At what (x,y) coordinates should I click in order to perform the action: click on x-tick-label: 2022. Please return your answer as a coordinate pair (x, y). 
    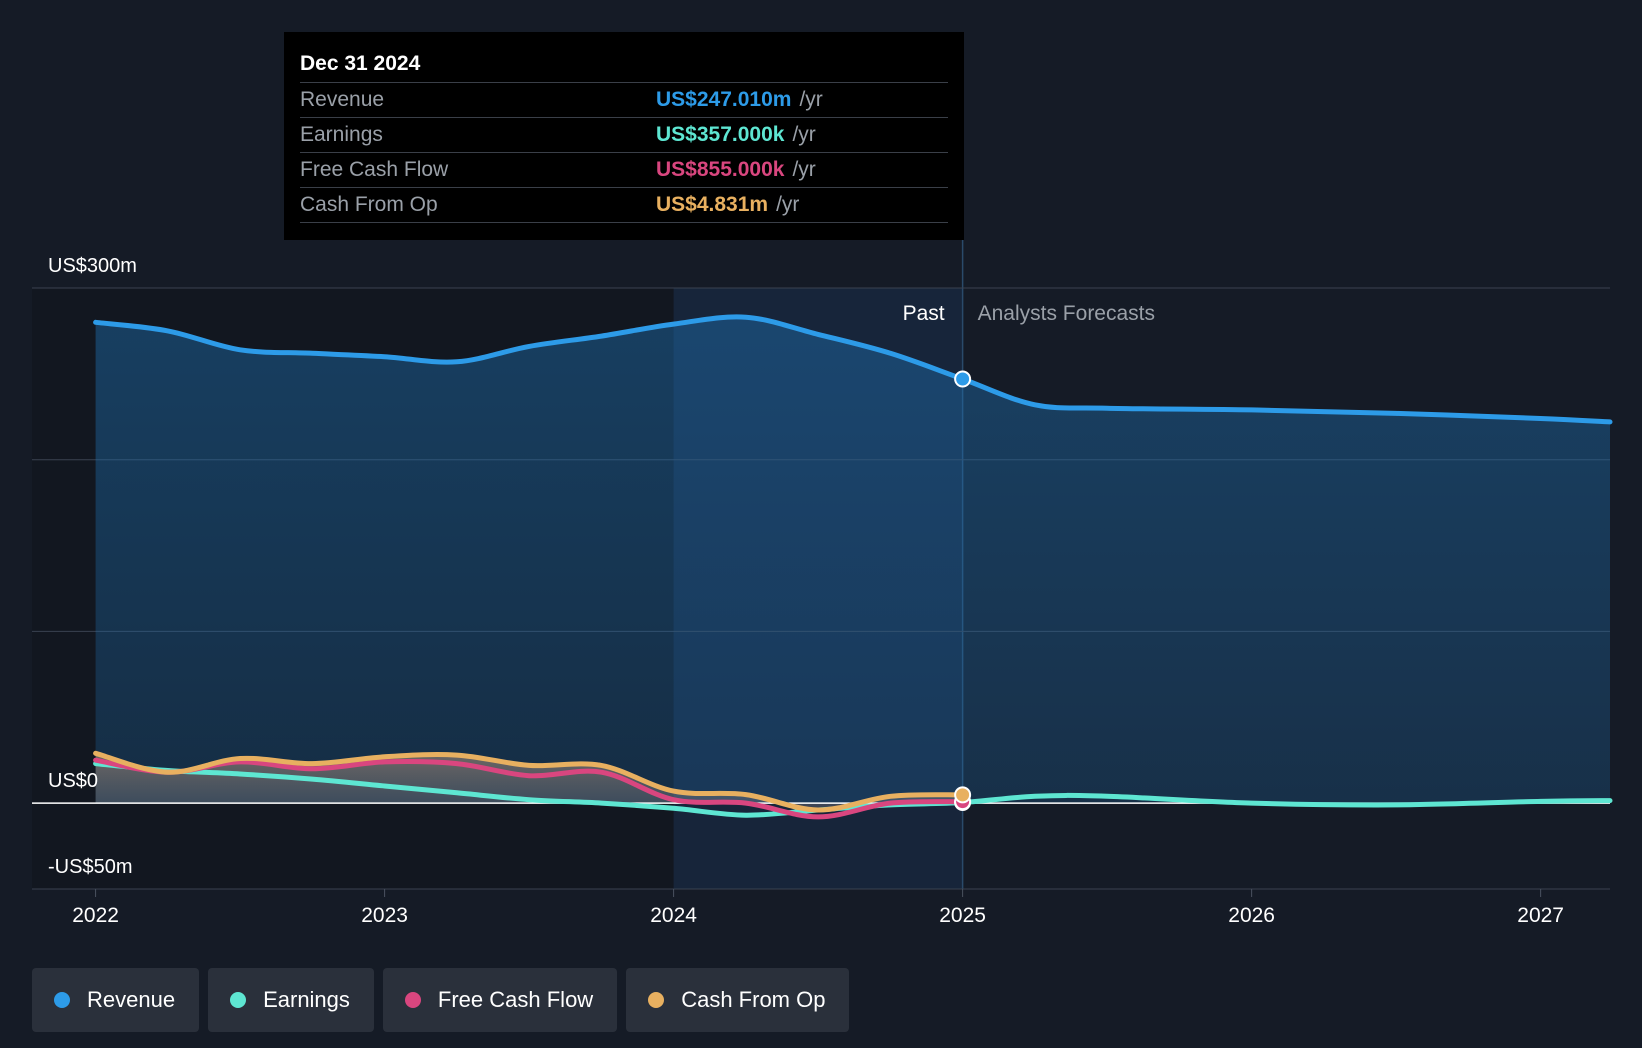
    Looking at the image, I should click on (95, 915).